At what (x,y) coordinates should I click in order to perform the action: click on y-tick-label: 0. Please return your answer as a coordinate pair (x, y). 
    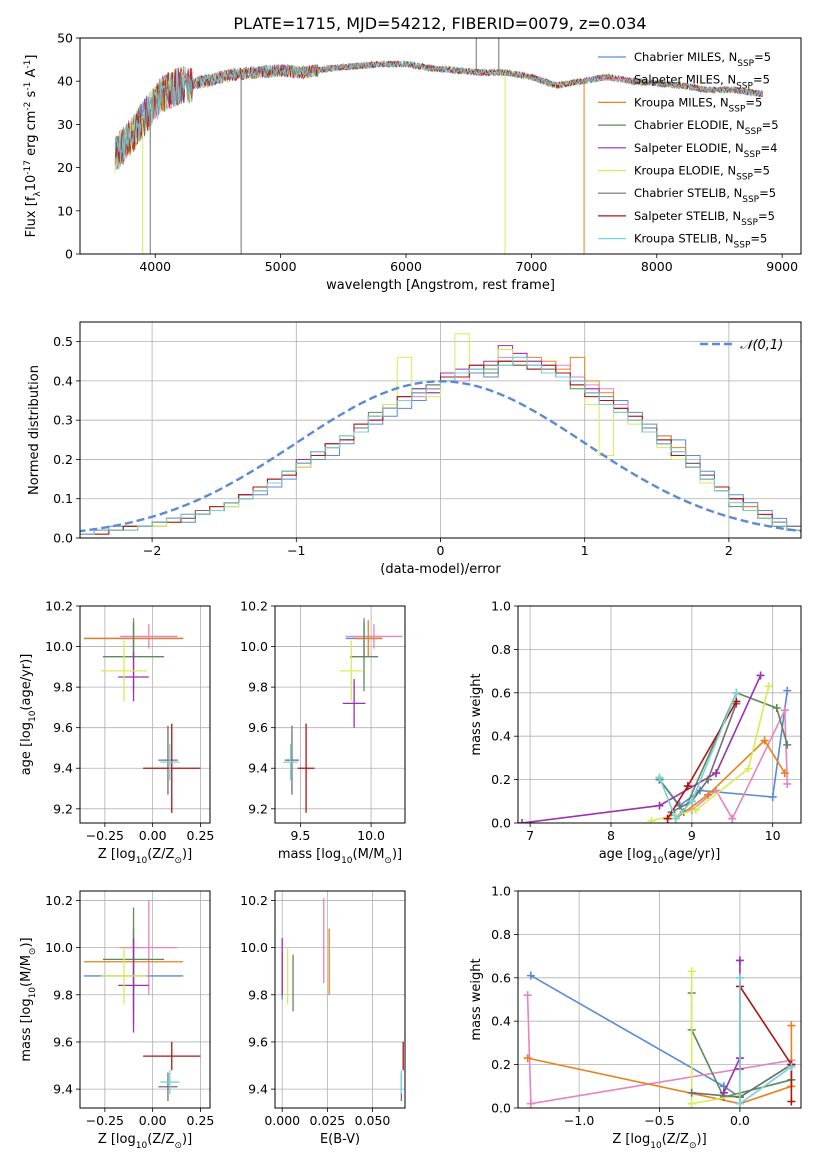
    Looking at the image, I should click on (69, 254).